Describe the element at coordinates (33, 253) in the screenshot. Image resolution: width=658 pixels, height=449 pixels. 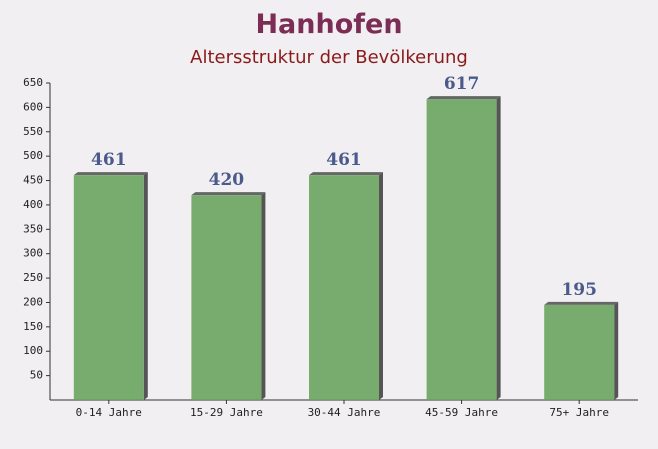
I see `y-tick-label: 300` at that location.